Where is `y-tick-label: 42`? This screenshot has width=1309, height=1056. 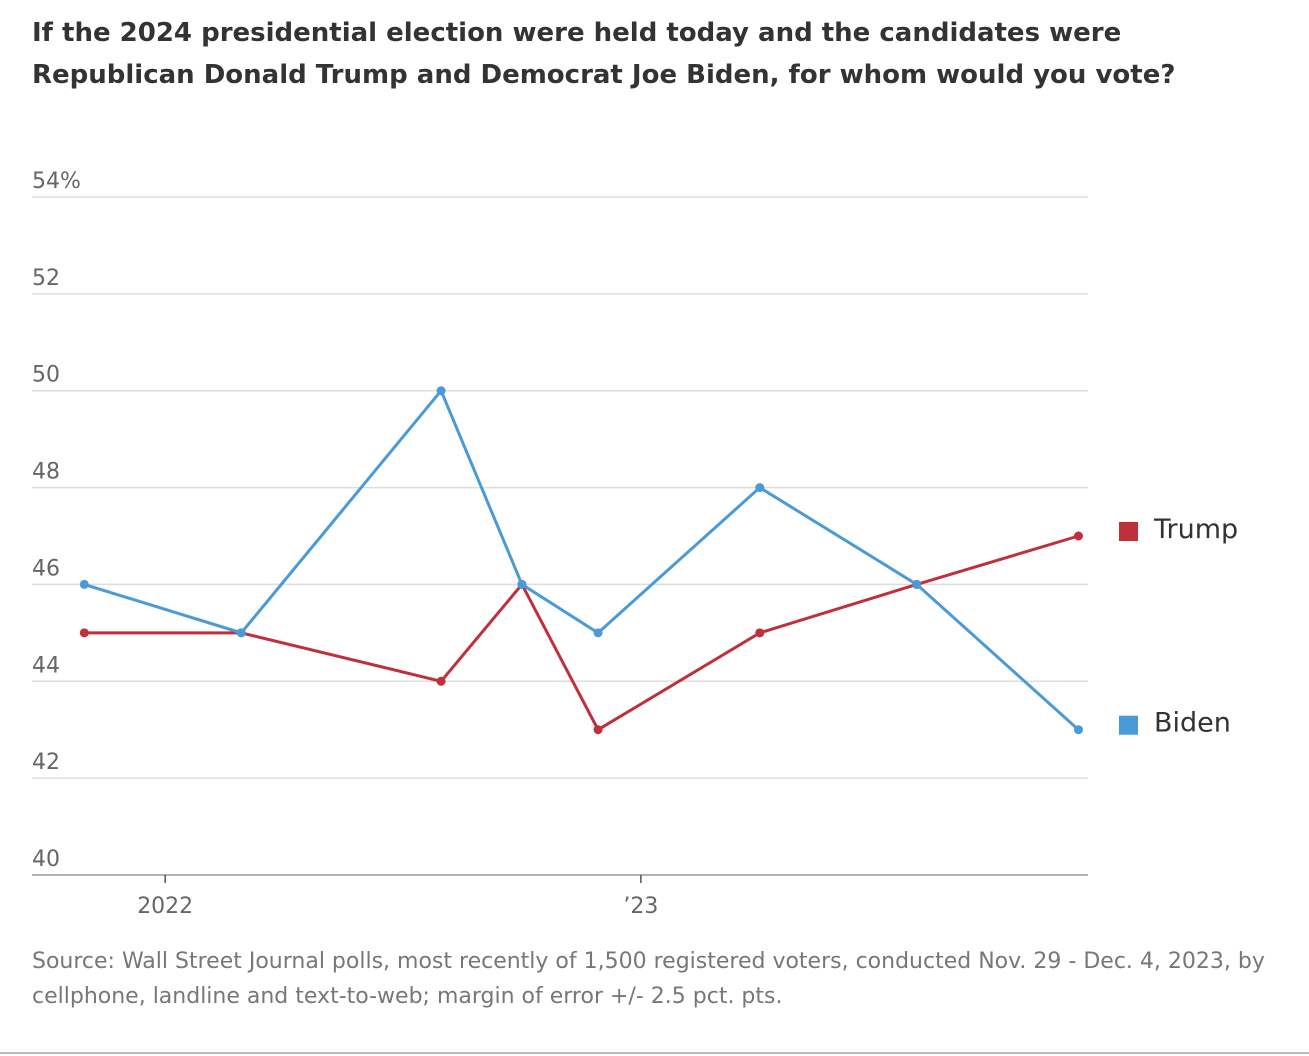
y-tick-label: 42 is located at coordinates (46, 762).